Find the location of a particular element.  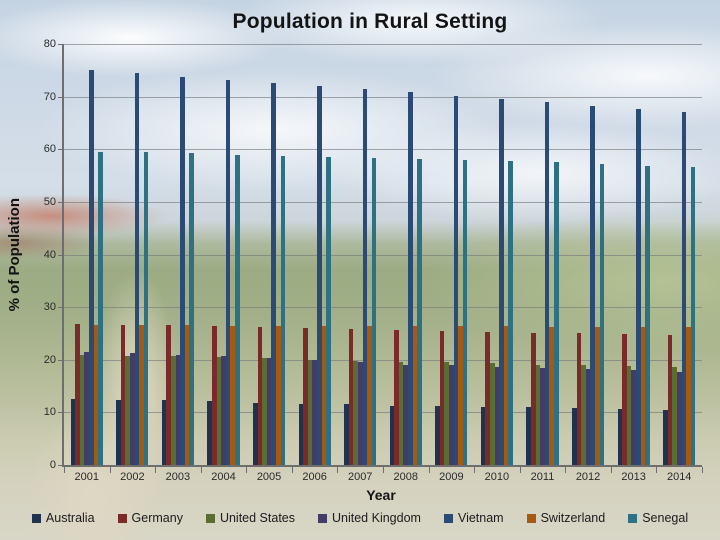

bar-switzerland-2002 is located at coordinates (141, 395).